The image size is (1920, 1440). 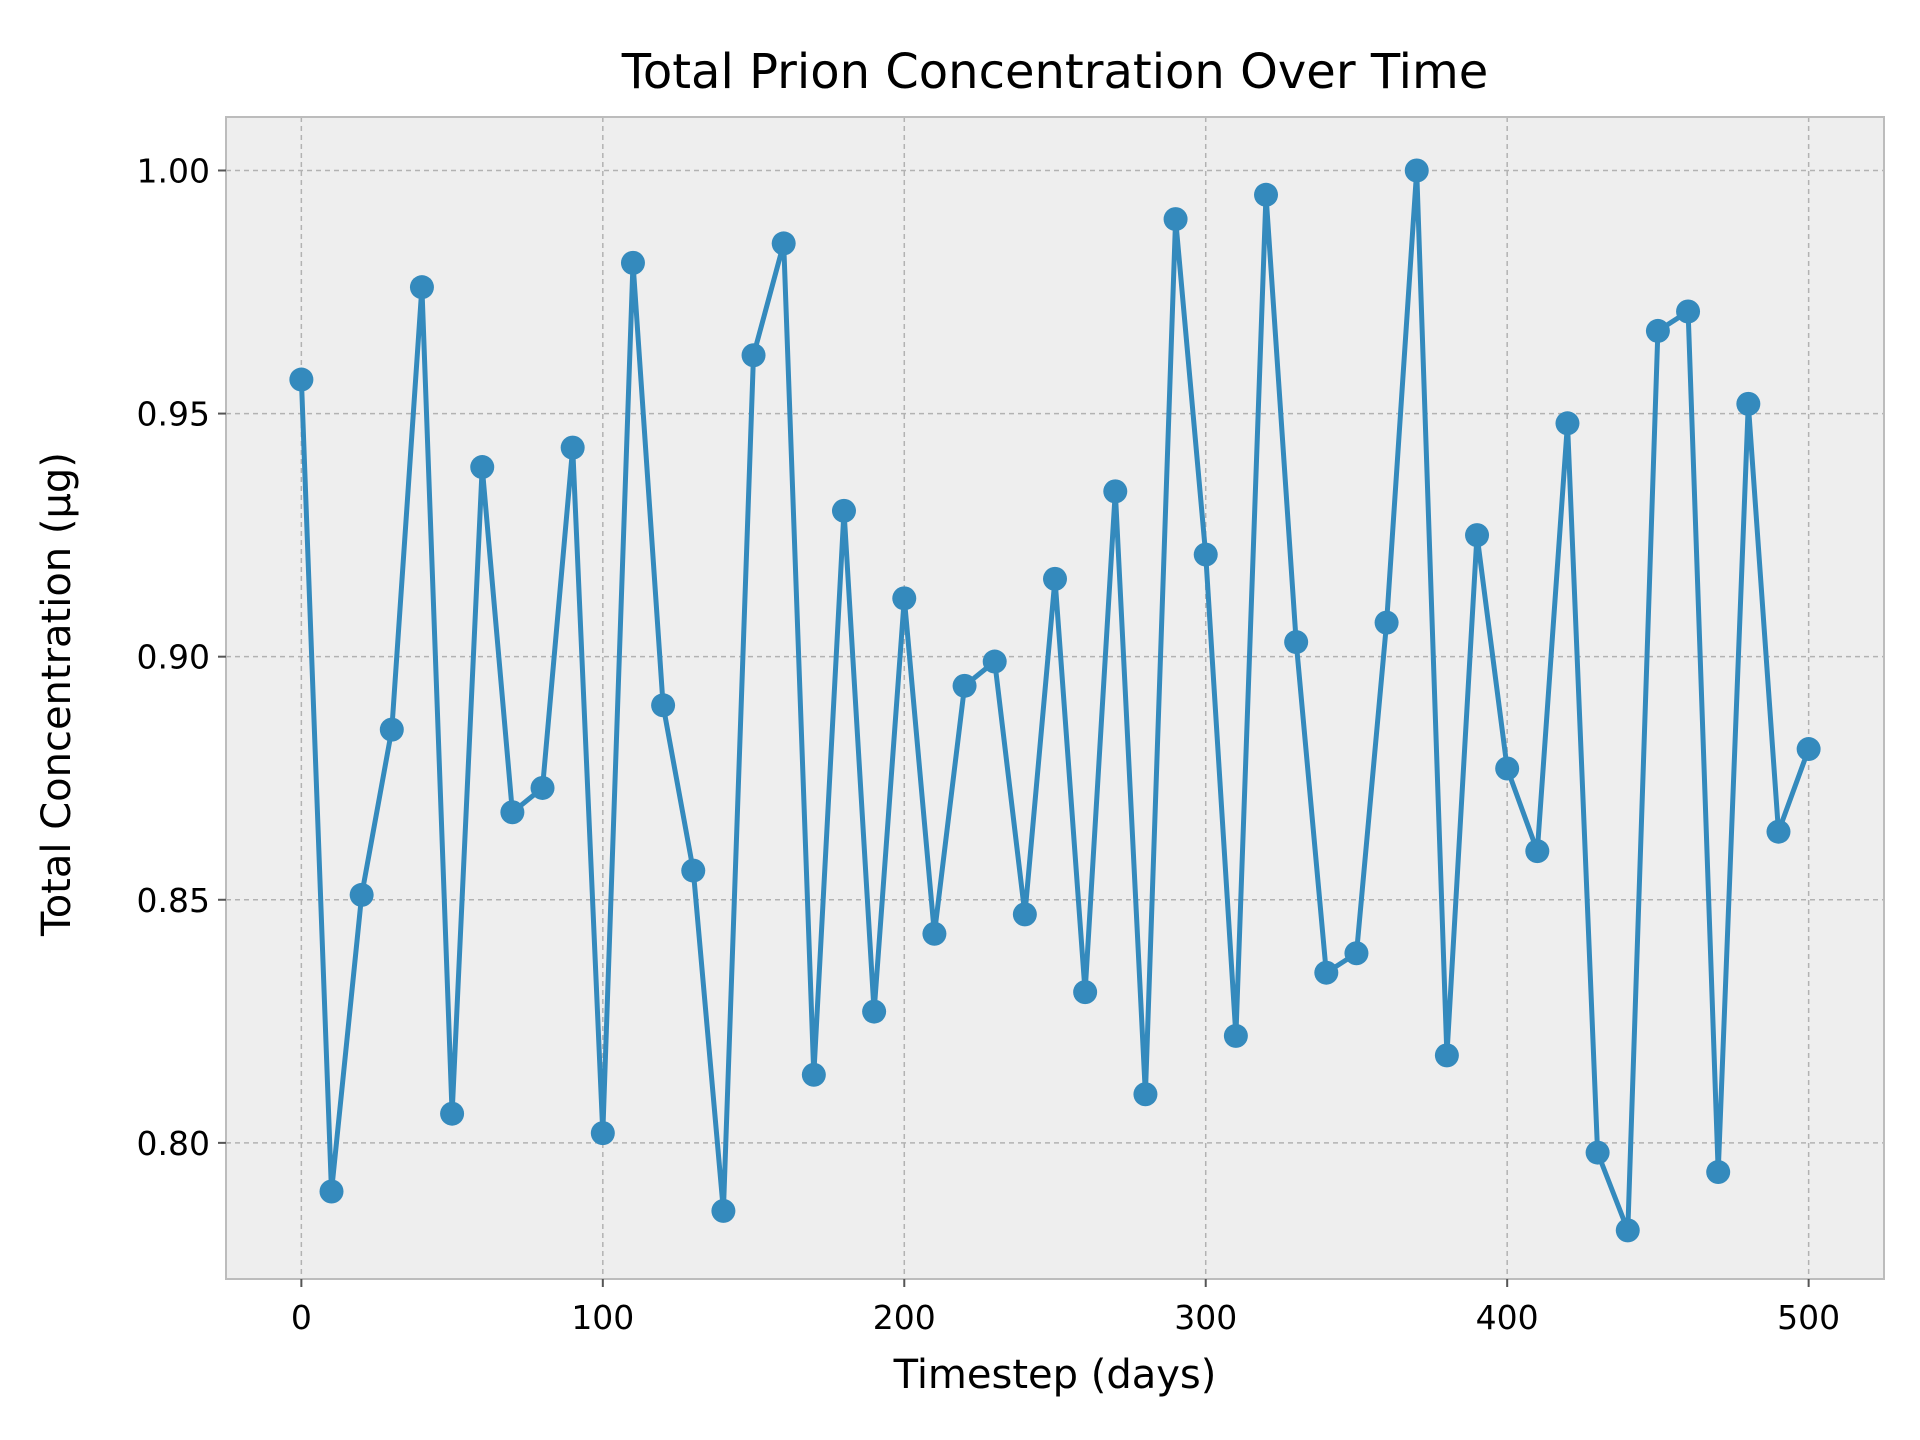 I want to click on x-tick-label: 400, so click(x=1507, y=1317).